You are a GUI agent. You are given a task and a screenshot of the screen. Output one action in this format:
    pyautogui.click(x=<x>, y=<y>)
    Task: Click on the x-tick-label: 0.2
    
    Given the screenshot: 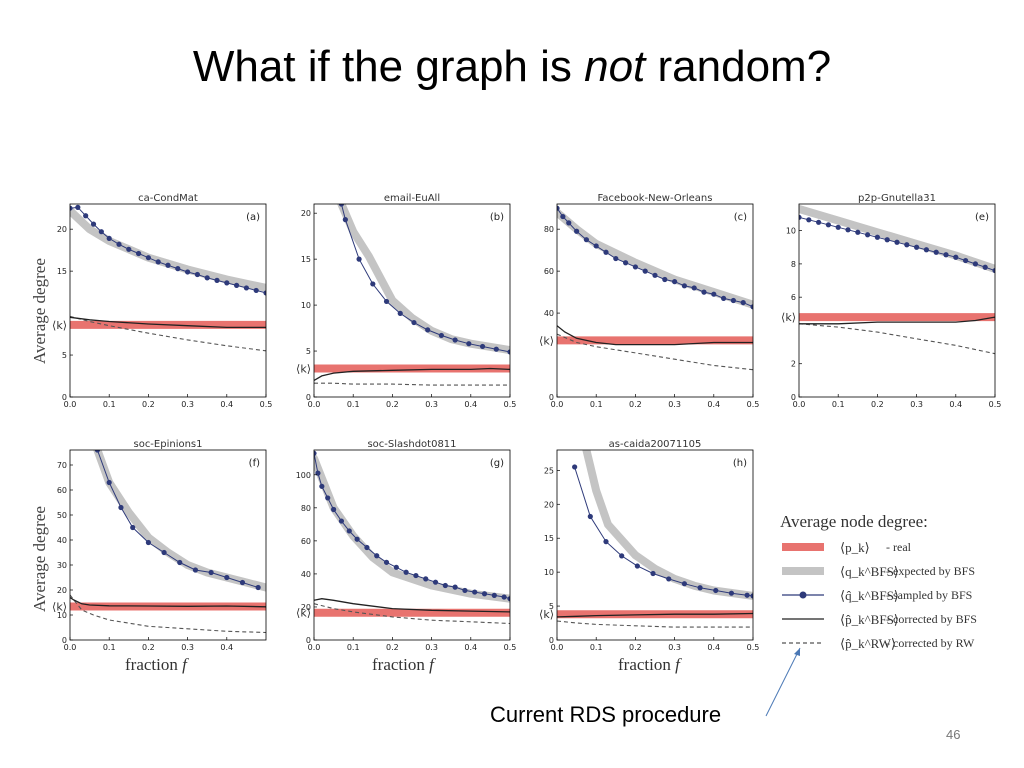 What is the action you would take?
    pyautogui.click(x=392, y=404)
    